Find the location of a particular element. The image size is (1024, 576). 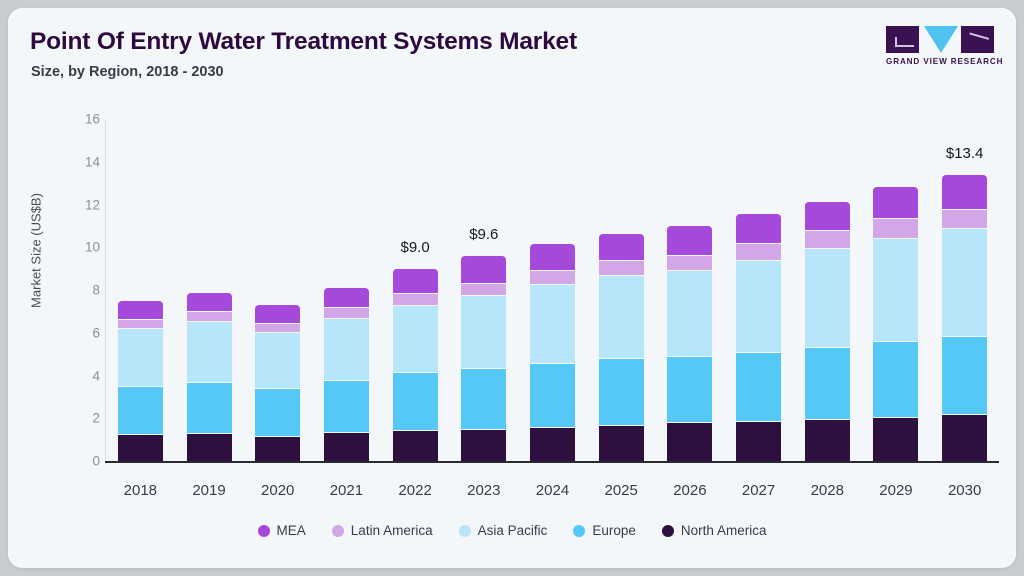

bar-column: $9.0 2022 is located at coordinates (415, 288).